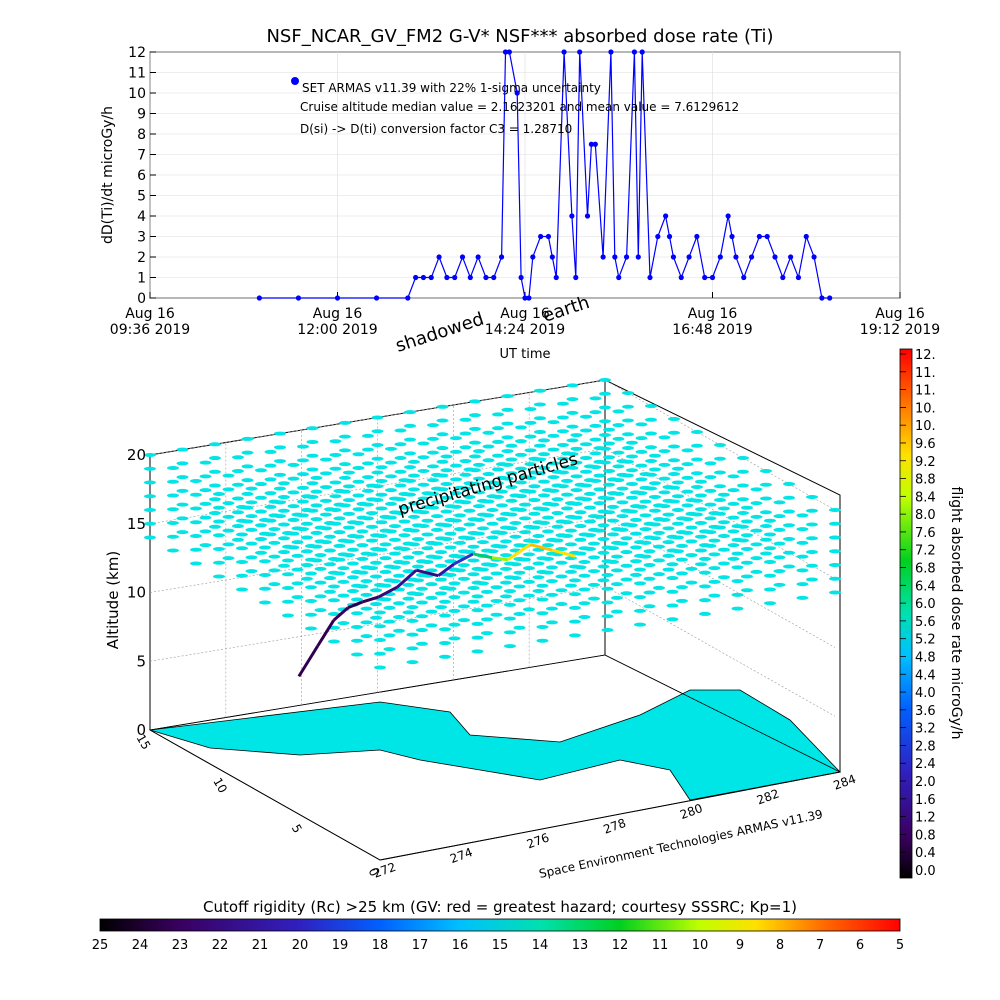  Describe the element at coordinates (780, 945) in the screenshot. I see `rigidity-colorbar-tick: 8` at that location.